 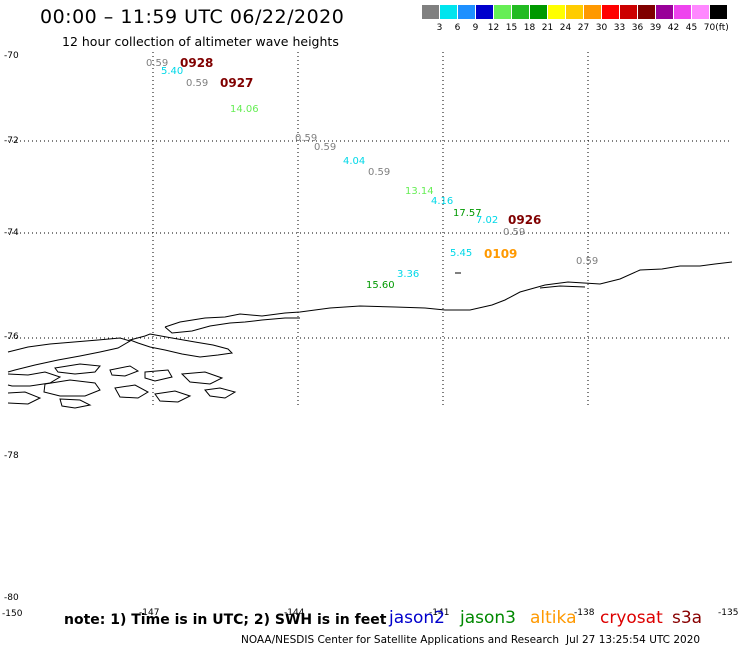 I want to click on pass-time-label: 0109, so click(x=501, y=254).